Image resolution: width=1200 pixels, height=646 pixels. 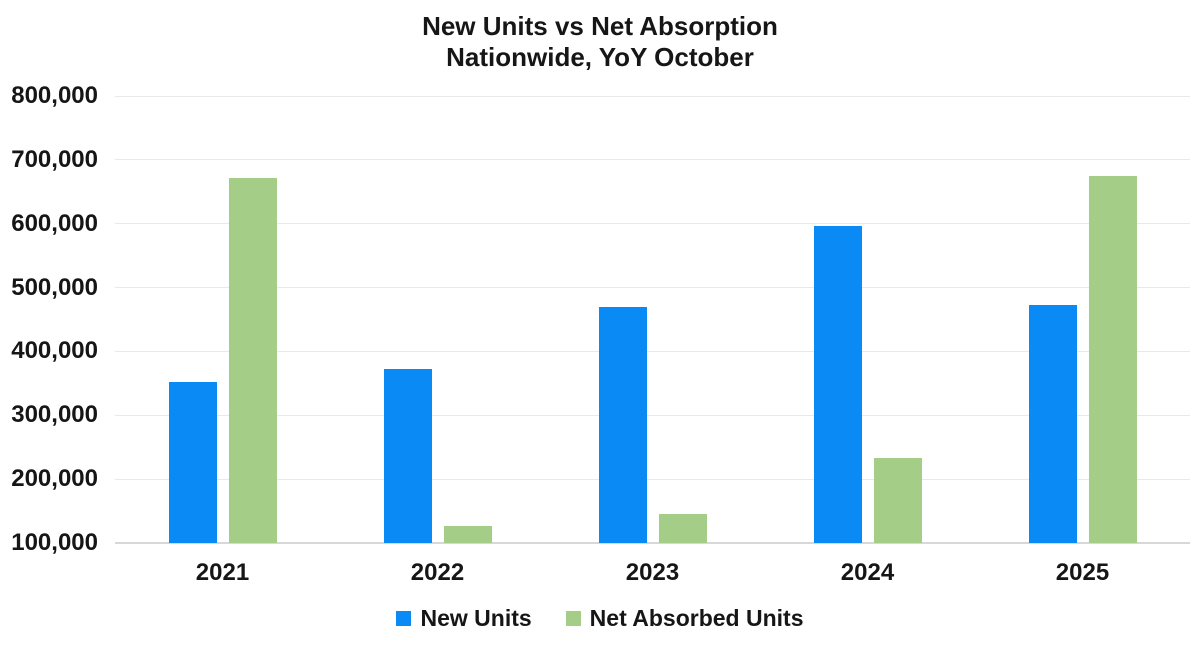 I want to click on bar-new-units-2025, so click(x=1052, y=424).